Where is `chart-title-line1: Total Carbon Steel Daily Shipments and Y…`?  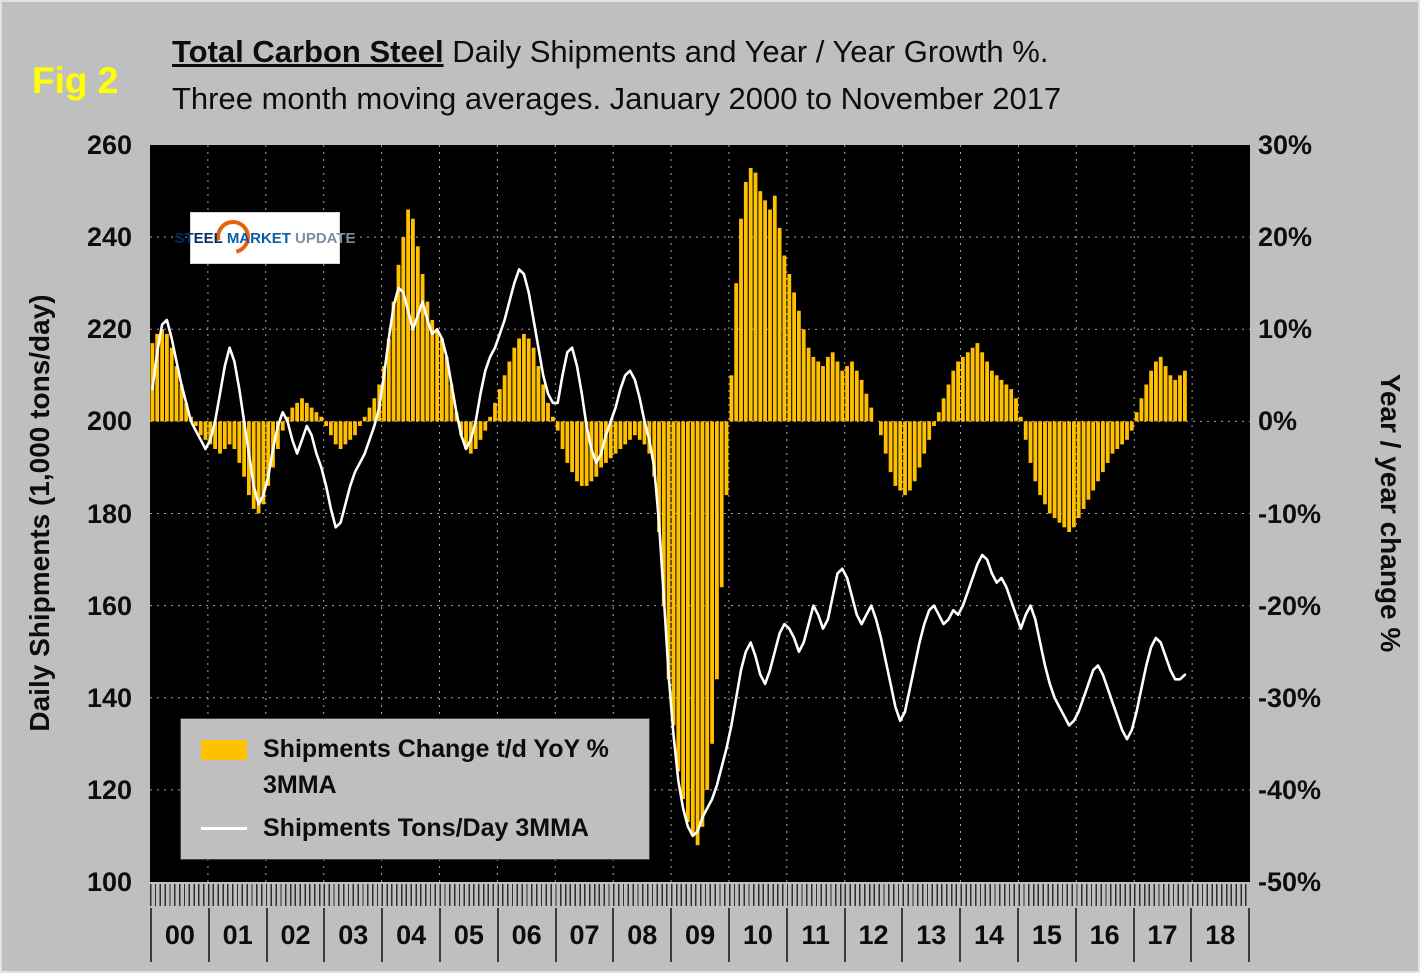 chart-title-line1: Total Carbon Steel Daily Shipments and Y… is located at coordinates (616, 51).